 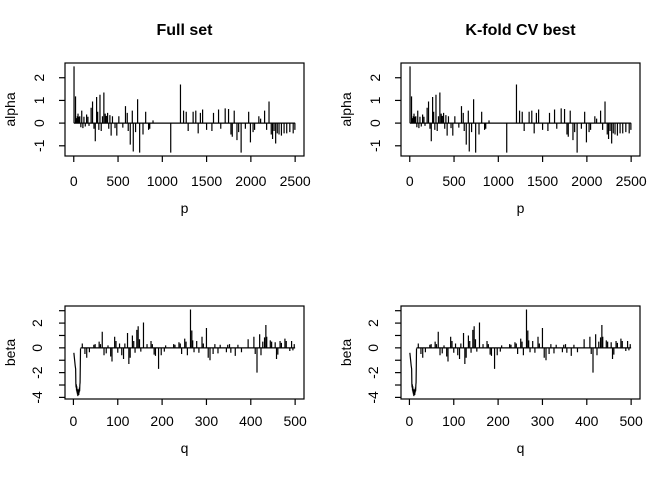 What do you see at coordinates (520, 30) in the screenshot?
I see `panel-title-kfold-cv-best: K-fold CV best` at bounding box center [520, 30].